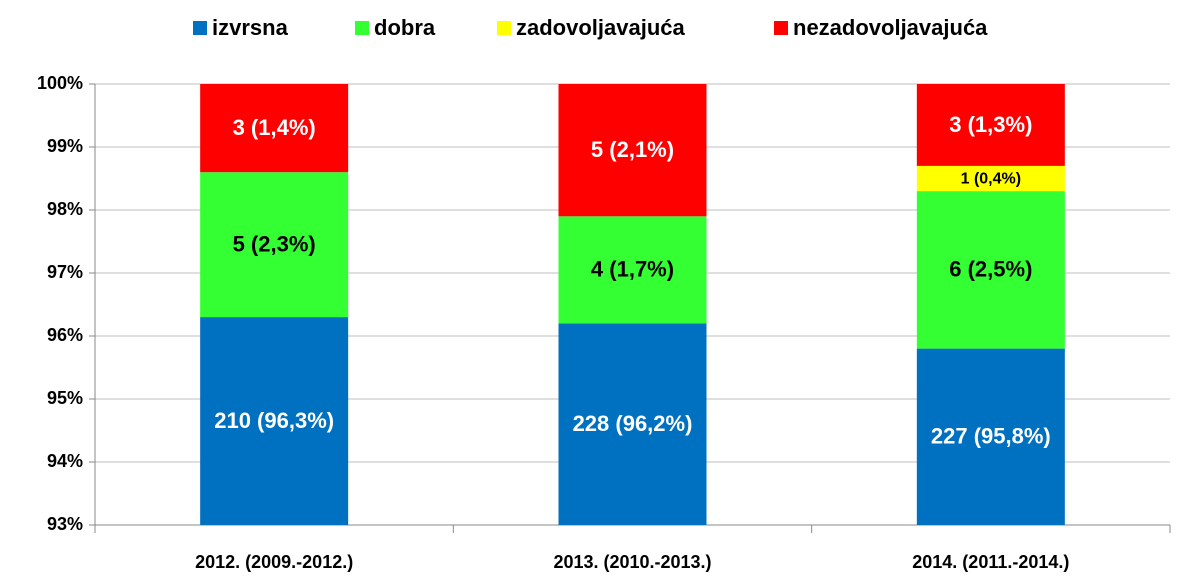 The image size is (1198, 580). I want to click on data-label: 210 (96,3%), so click(274, 420).